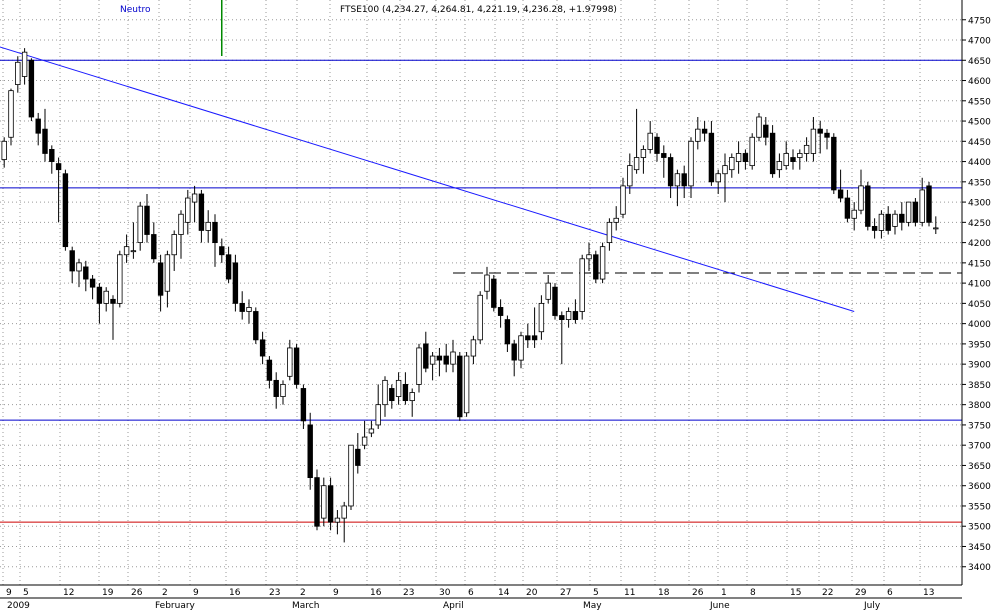 Image resolution: width=994 pixels, height=610 pixels. What do you see at coordinates (979, 143) in the screenshot?
I see `y-tick-label: 4450` at bounding box center [979, 143].